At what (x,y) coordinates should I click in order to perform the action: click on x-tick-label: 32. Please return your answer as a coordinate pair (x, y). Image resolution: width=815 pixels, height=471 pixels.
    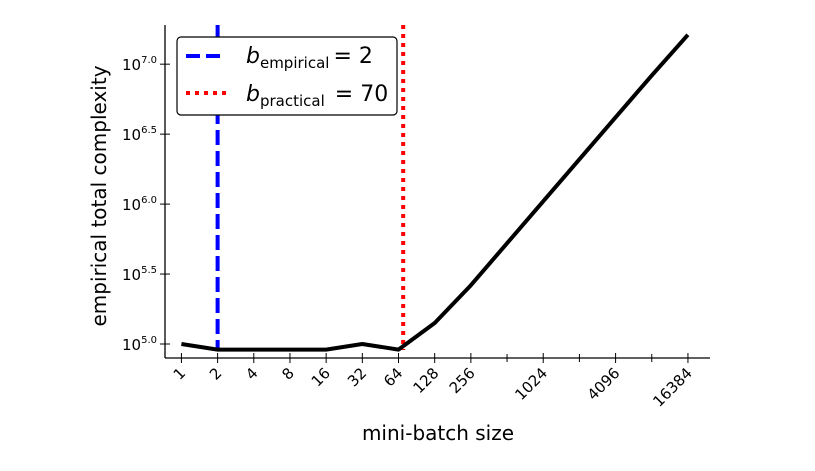
    Looking at the image, I should click on (357, 377).